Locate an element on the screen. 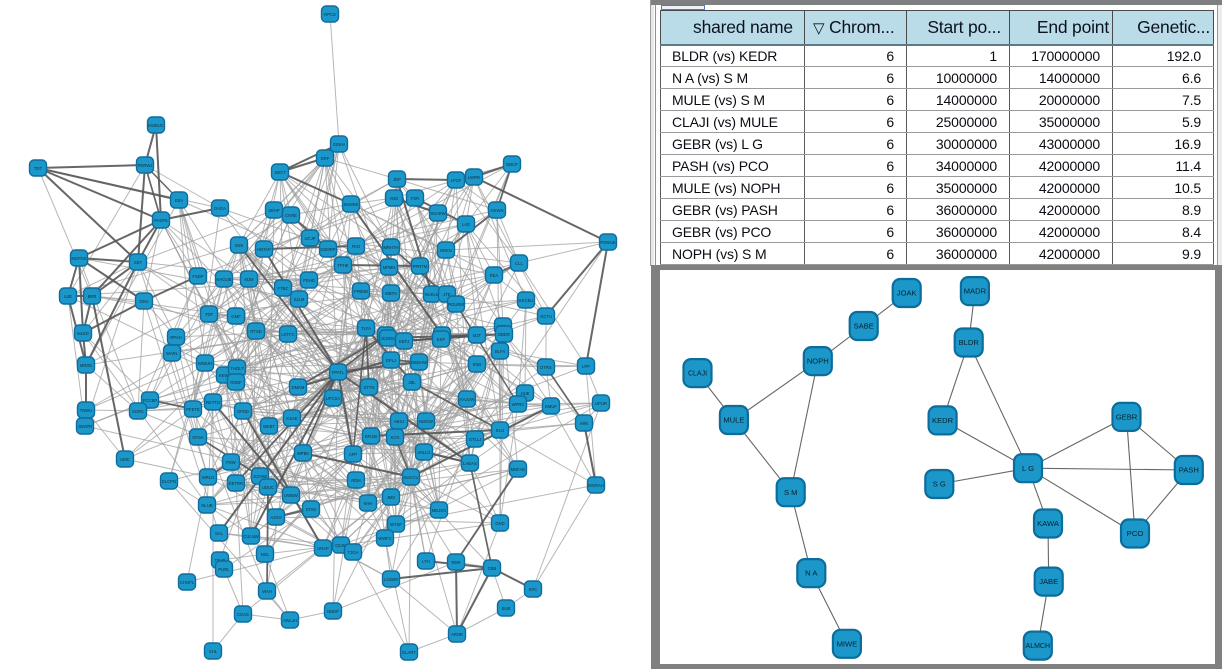  svg-text: UPCSA is located at coordinates (333, 398).